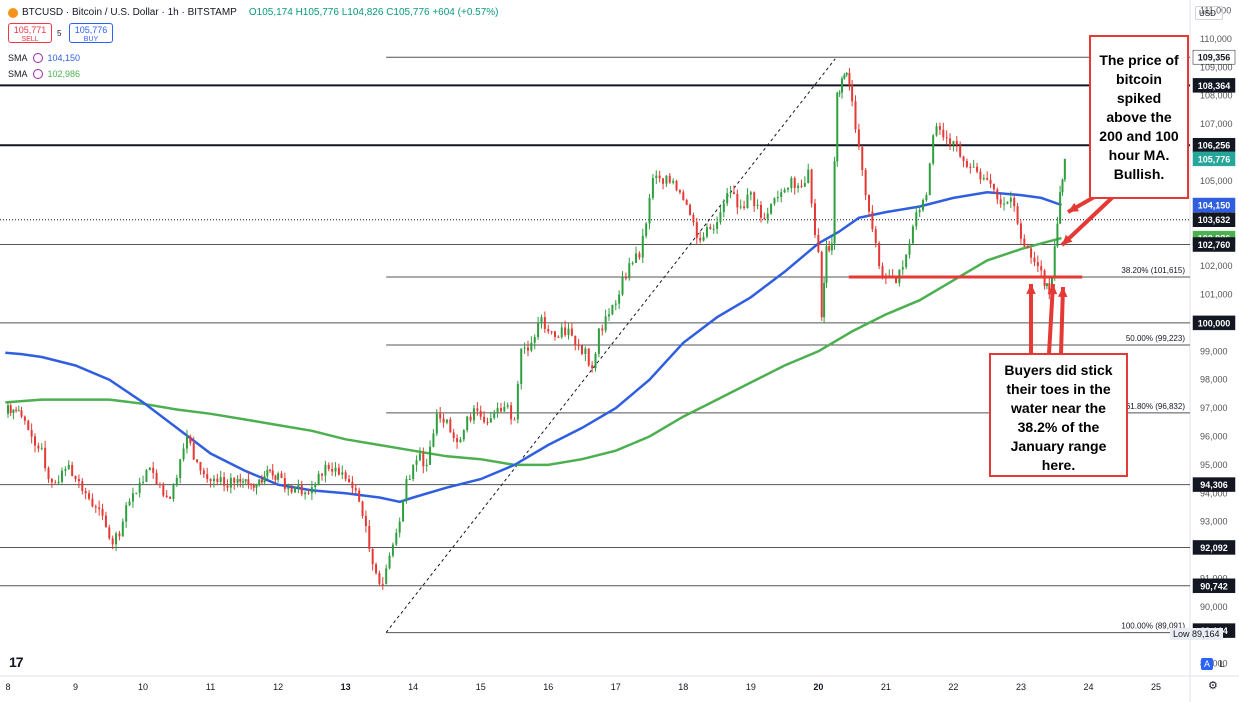  What do you see at coordinates (1214, 146) in the screenshot?
I see `price-tag-label: 106,256` at bounding box center [1214, 146].